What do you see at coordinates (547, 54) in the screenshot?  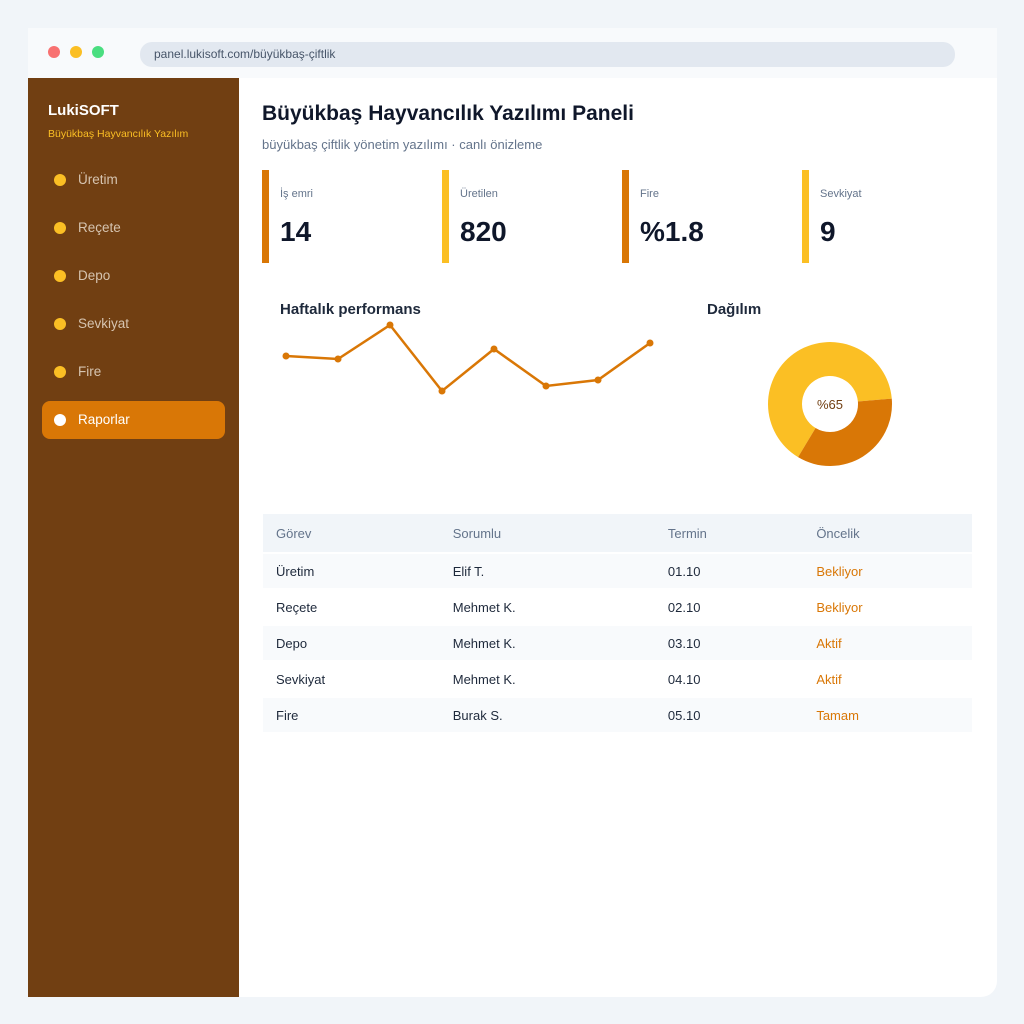 I see `address-bar: panel.lukisoft.com/büyükbaş-çiftlik` at bounding box center [547, 54].